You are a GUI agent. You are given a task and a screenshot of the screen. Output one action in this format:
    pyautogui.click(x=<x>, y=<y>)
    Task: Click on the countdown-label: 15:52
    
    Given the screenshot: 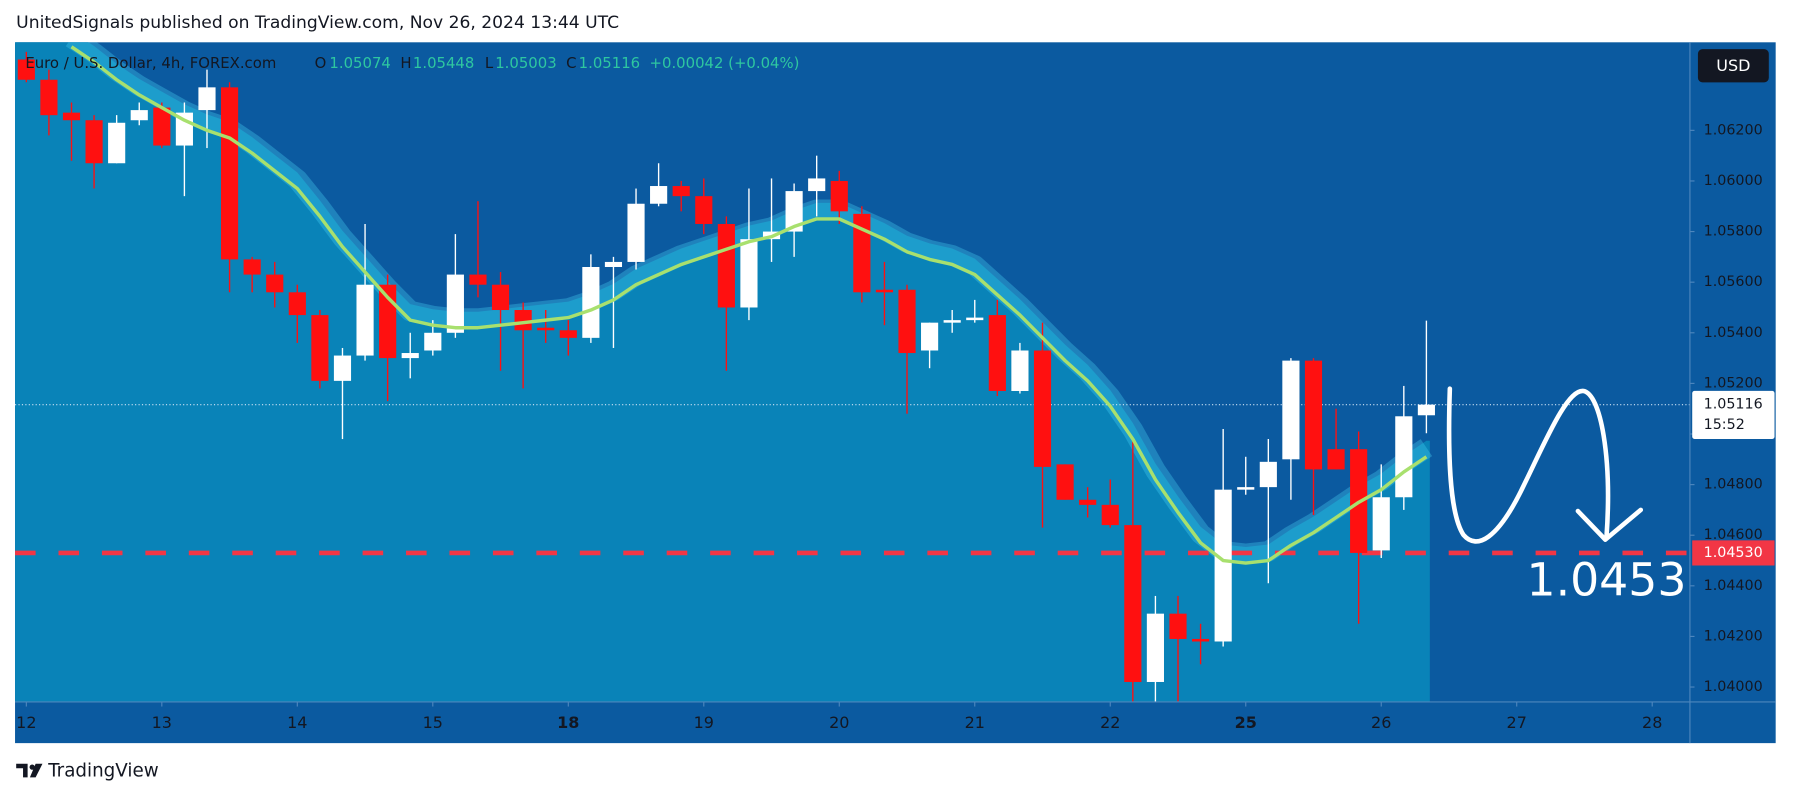 What is the action you would take?
    pyautogui.click(x=1724, y=425)
    